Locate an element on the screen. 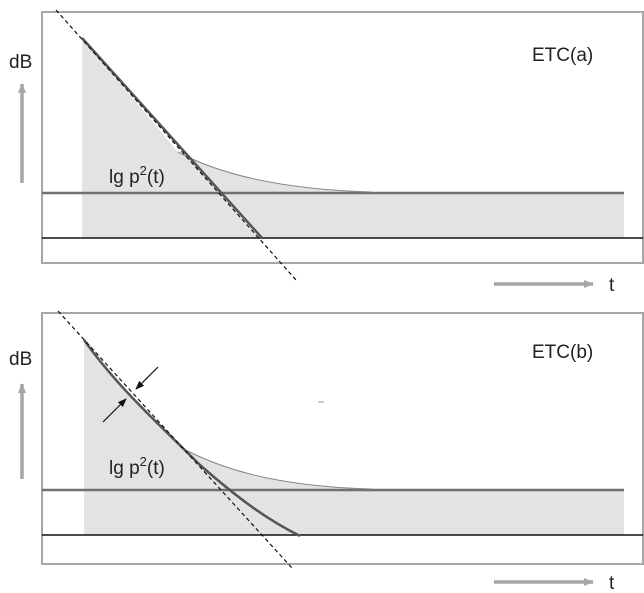 The height and width of the screenshot is (593, 644). panel-a-curve-label: lg p2(t) is located at coordinates (137, 175).